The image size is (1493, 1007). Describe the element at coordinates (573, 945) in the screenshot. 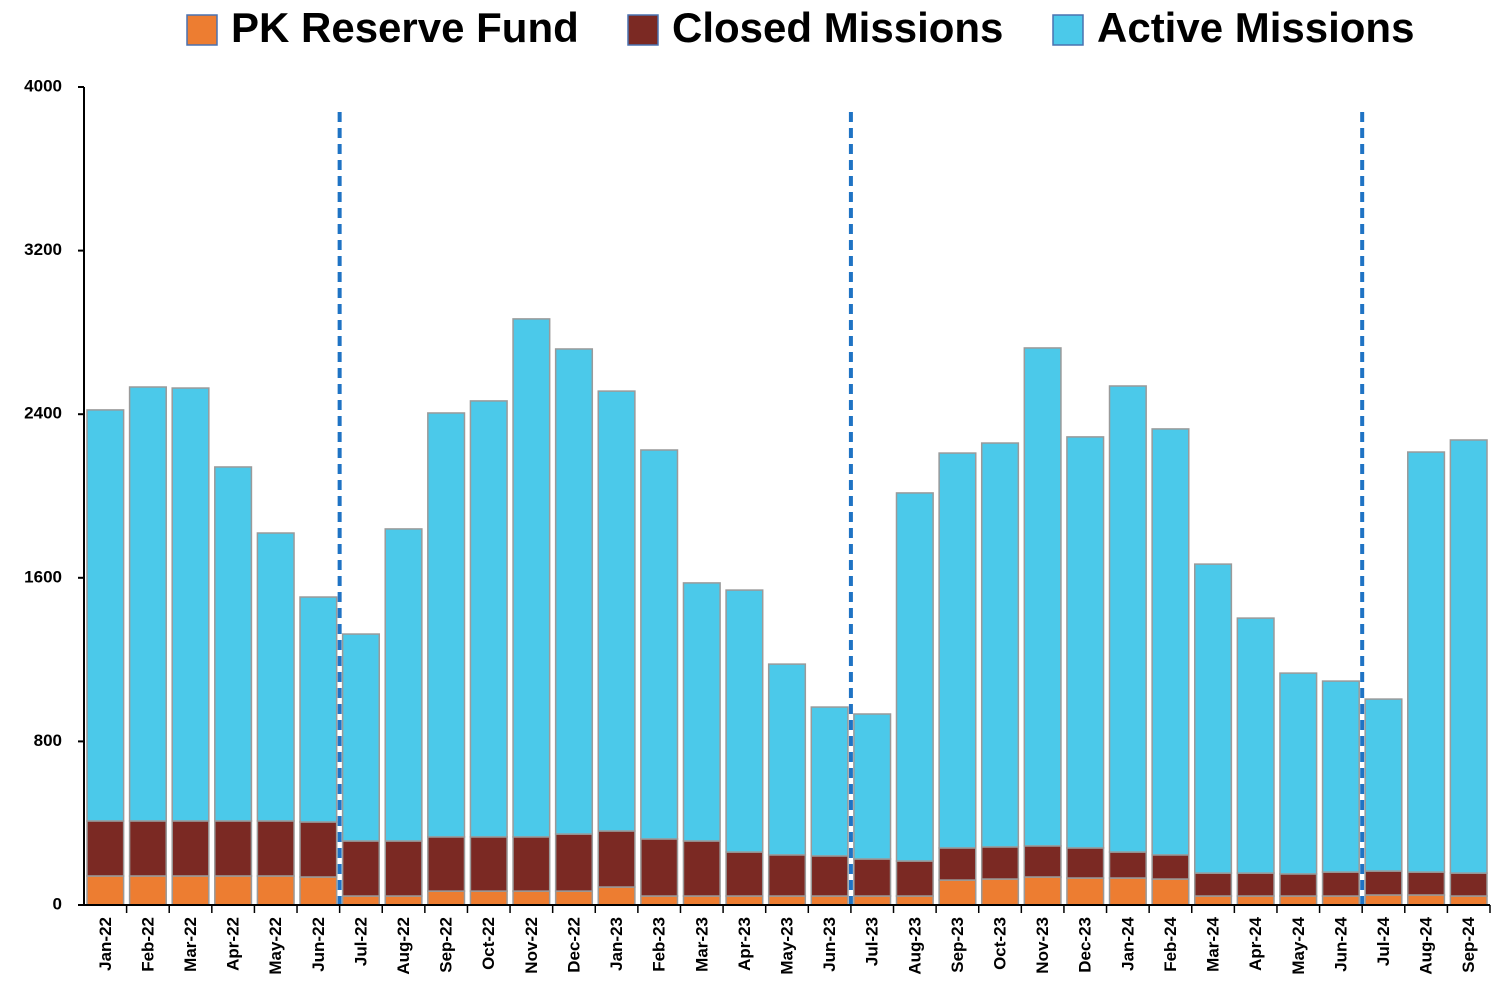

I see `x-tick-label: Dec-22` at that location.